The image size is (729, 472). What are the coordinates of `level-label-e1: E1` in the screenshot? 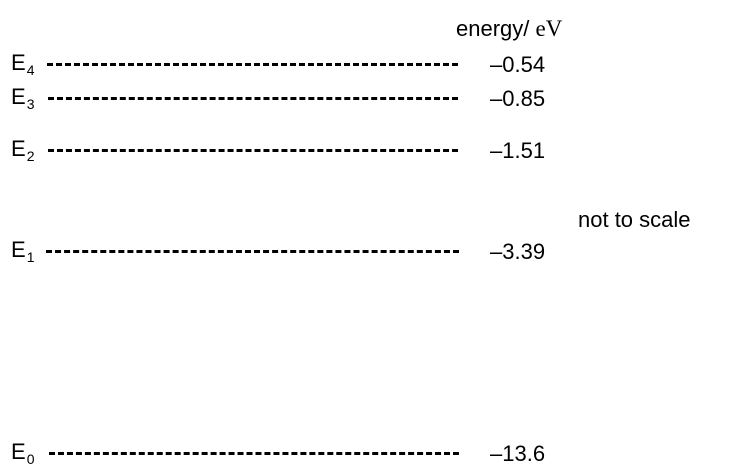 It's located at (23, 251).